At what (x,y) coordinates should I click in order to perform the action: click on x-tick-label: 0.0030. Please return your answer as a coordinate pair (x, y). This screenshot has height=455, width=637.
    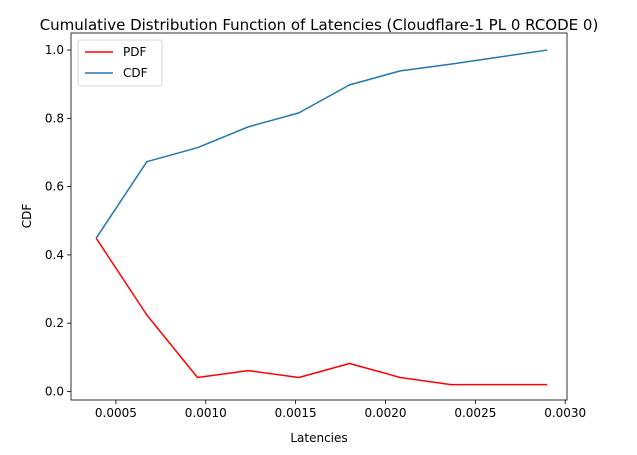
    Looking at the image, I should click on (565, 413).